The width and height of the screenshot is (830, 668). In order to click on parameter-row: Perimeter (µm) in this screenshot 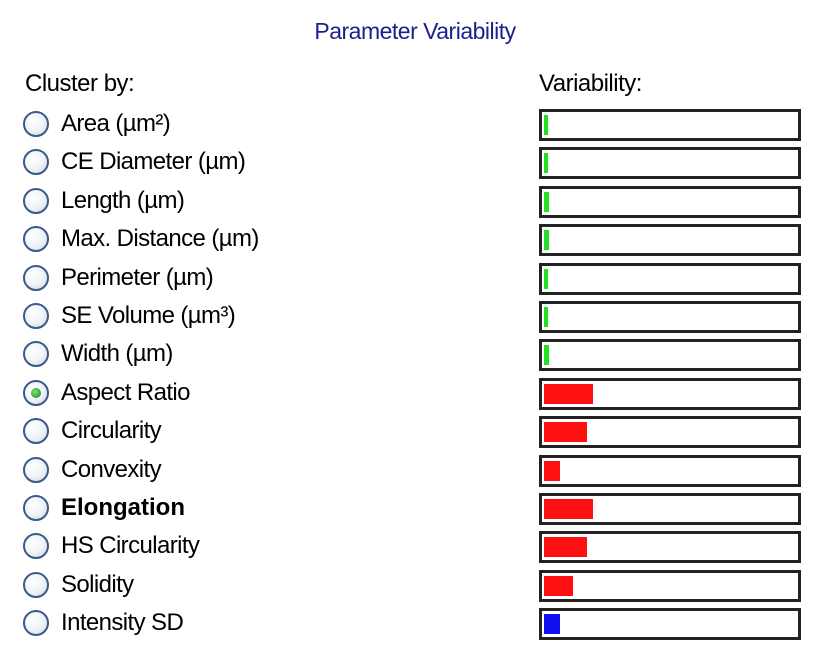, I will do `click(415, 278)`.